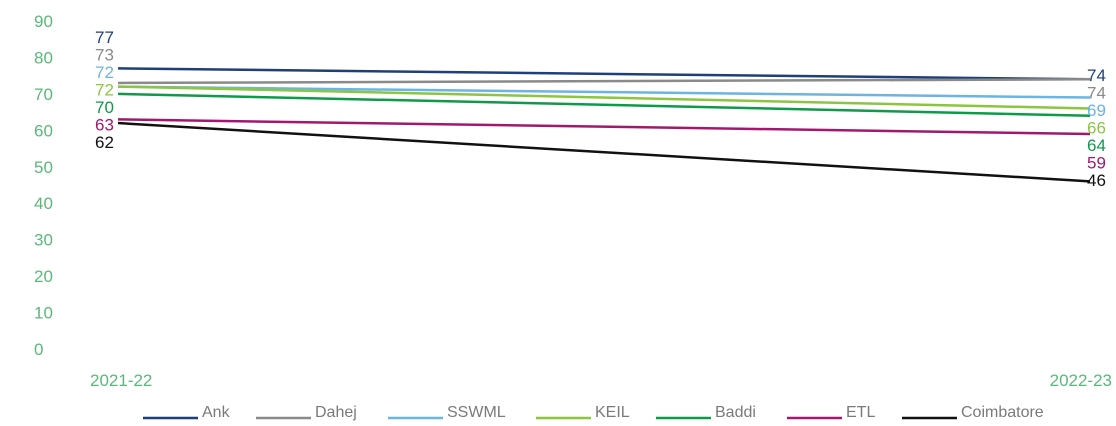 The height and width of the screenshot is (426, 1116). I want to click on legend-label: Coimbatore, so click(1002, 412).